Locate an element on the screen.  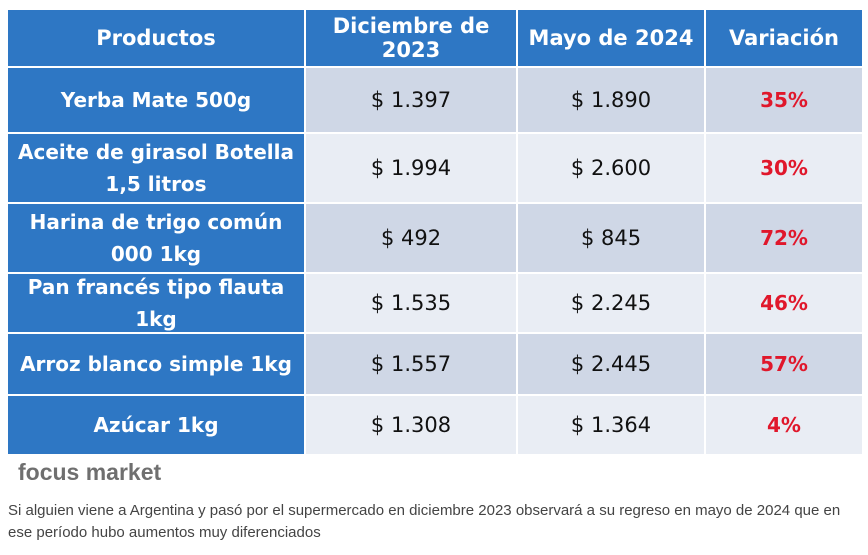
row-dic-2023: $ 1.994 is located at coordinates (412, 169).